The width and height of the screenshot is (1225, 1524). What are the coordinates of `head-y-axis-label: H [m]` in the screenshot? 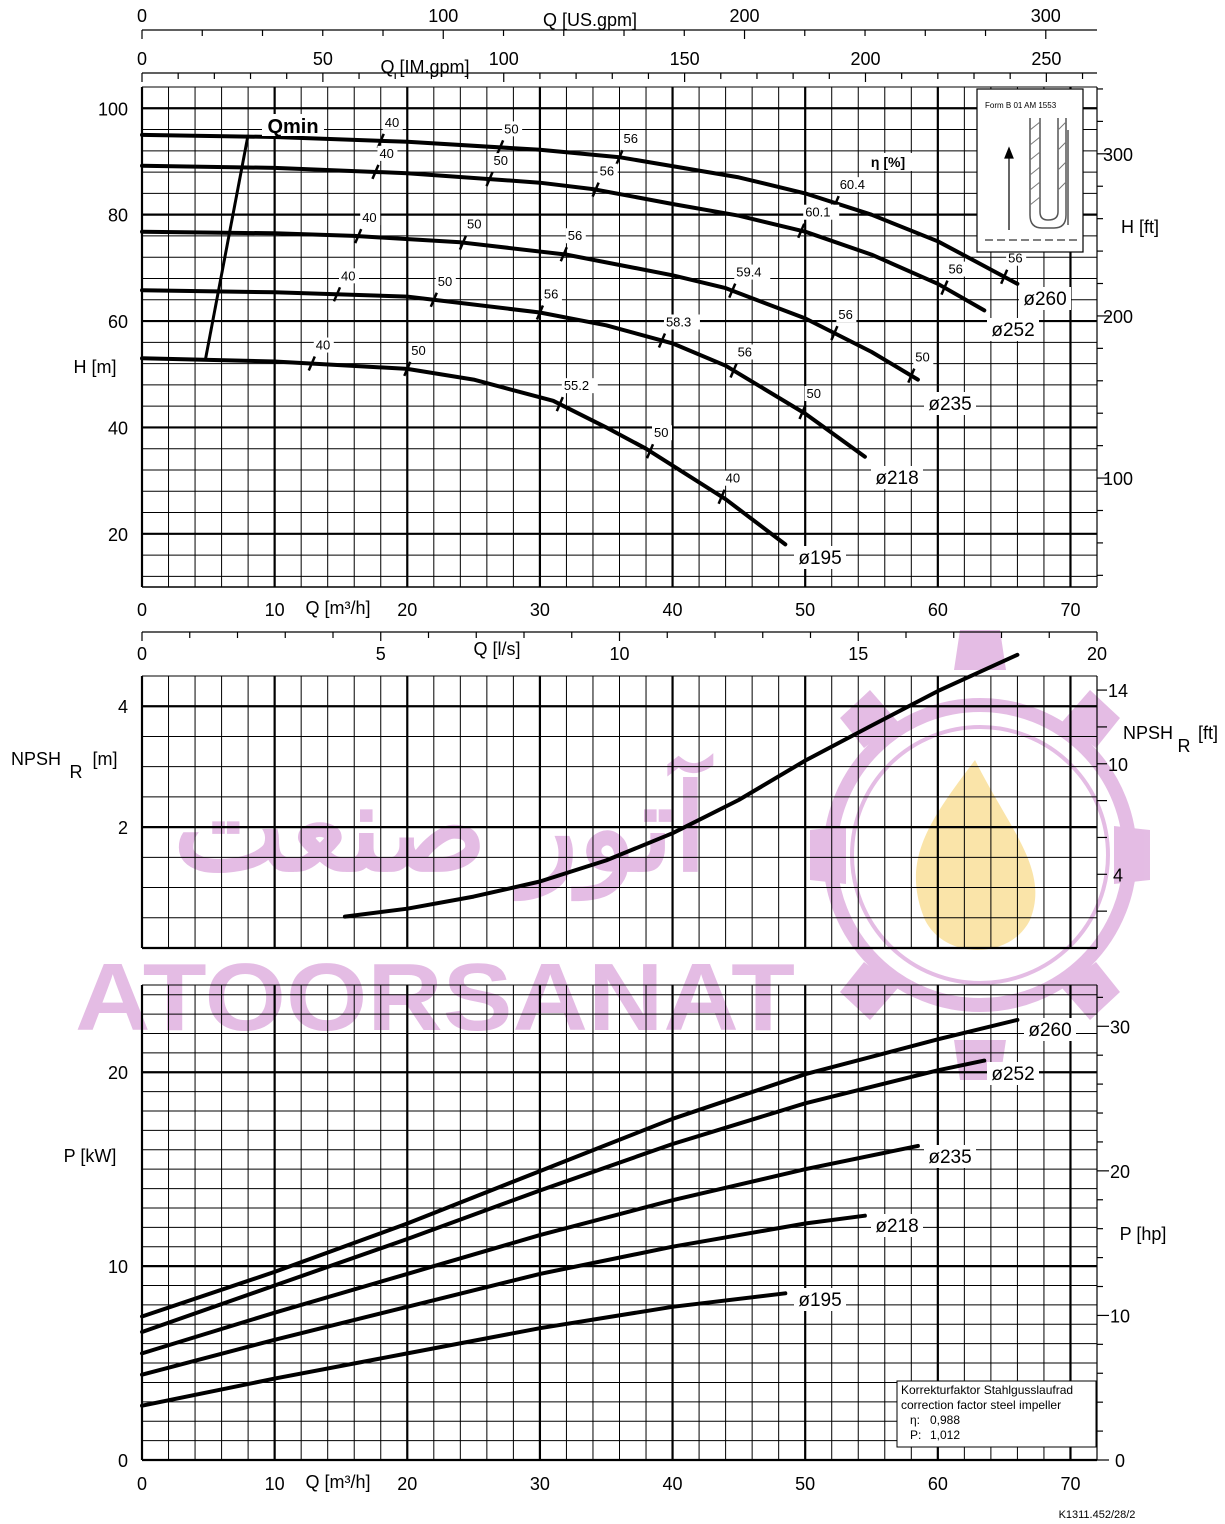 It's located at (95, 367).